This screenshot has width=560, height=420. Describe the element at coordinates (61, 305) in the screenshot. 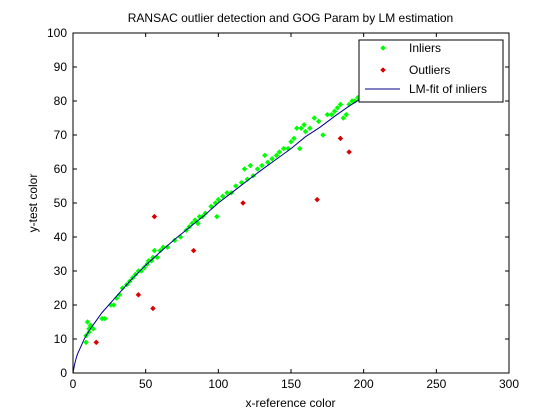

I see `y-tick-label: 20` at that location.